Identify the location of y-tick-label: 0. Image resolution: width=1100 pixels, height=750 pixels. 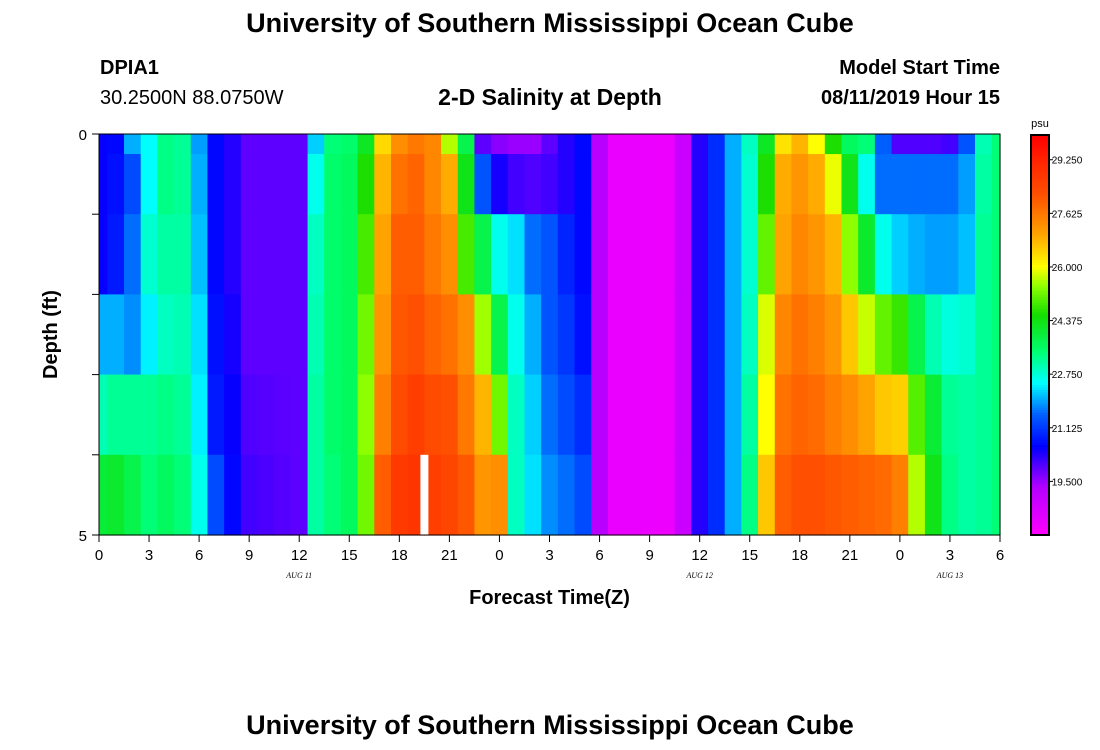
(83, 135).